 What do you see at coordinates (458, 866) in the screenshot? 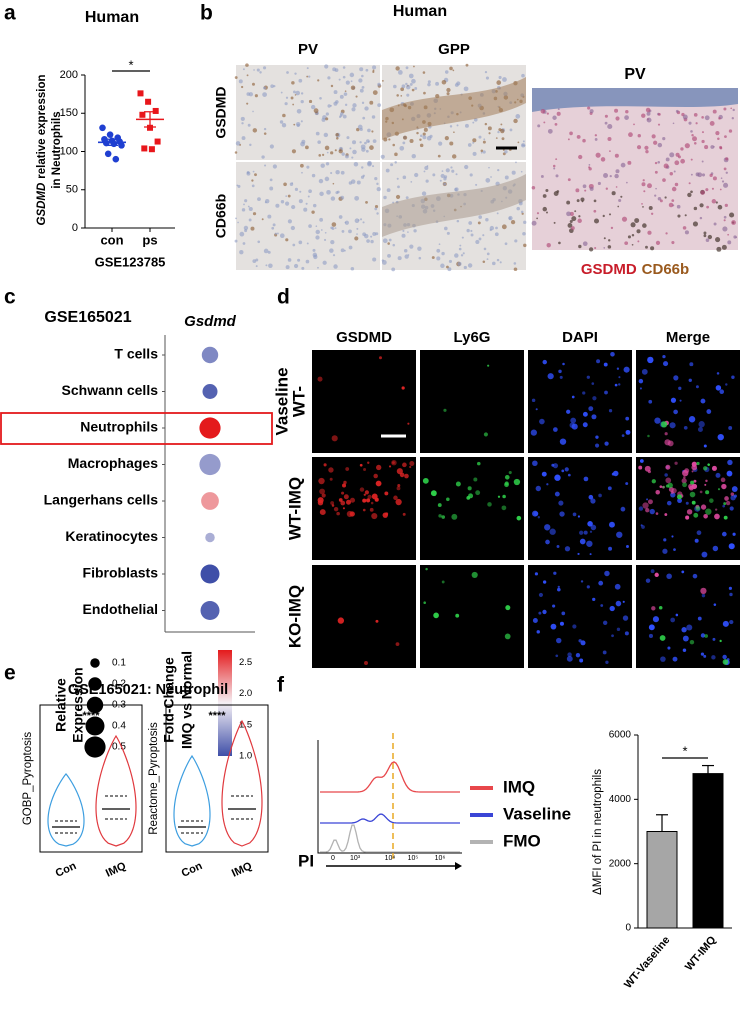
I see `axis-arrowhead` at bounding box center [458, 866].